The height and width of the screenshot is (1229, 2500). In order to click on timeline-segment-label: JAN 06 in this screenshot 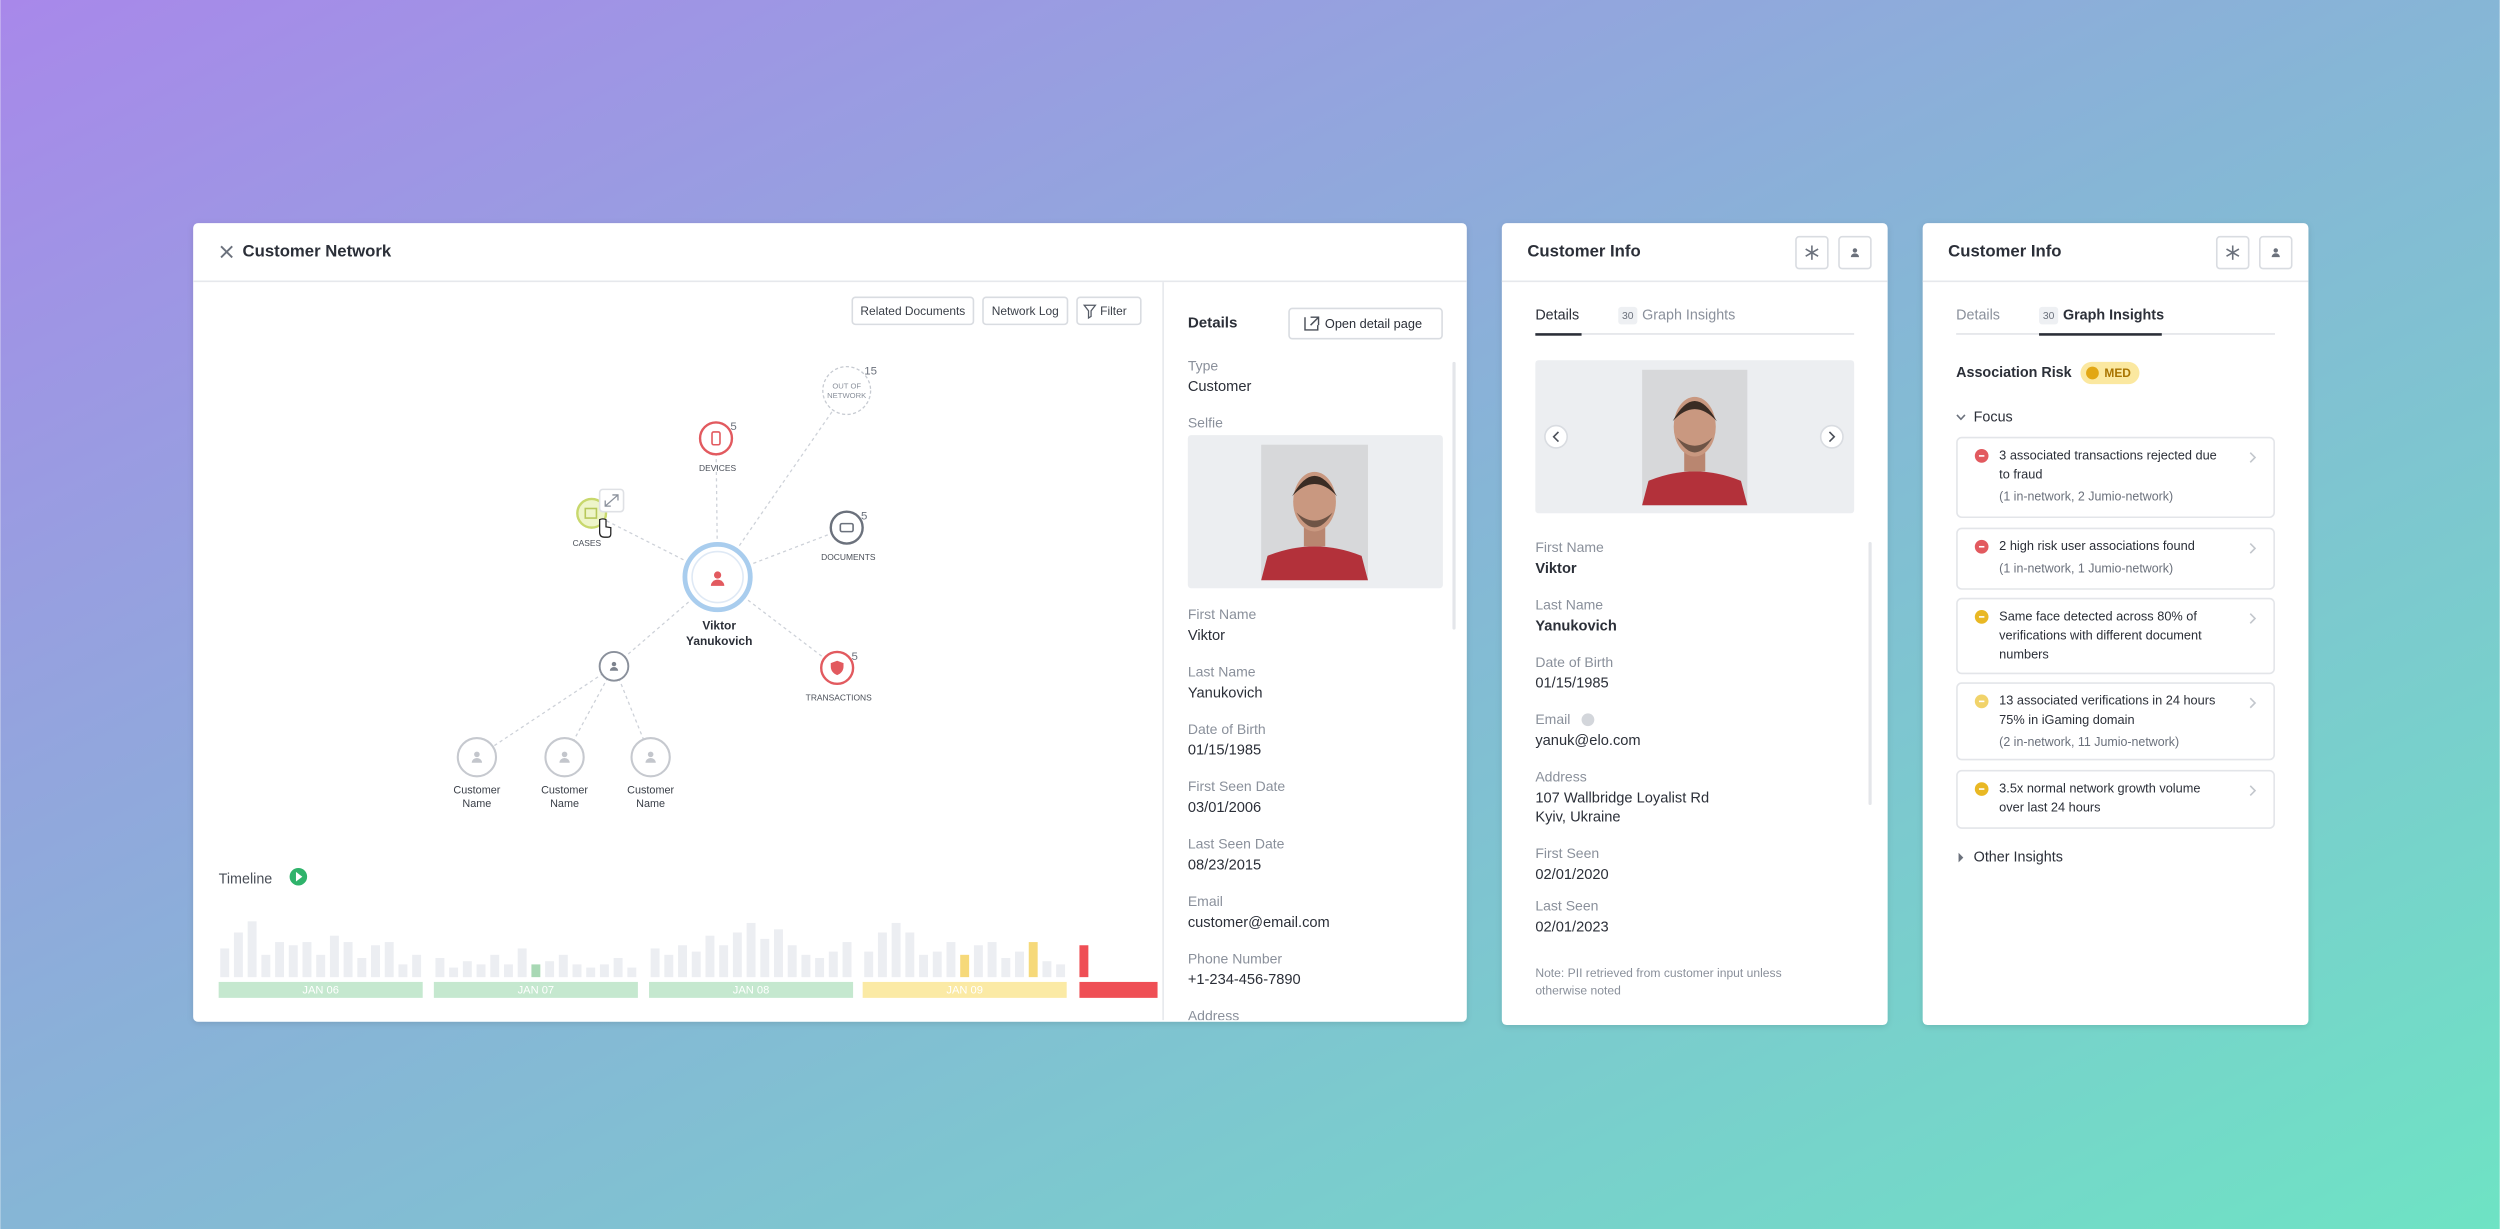, I will do `click(320, 991)`.